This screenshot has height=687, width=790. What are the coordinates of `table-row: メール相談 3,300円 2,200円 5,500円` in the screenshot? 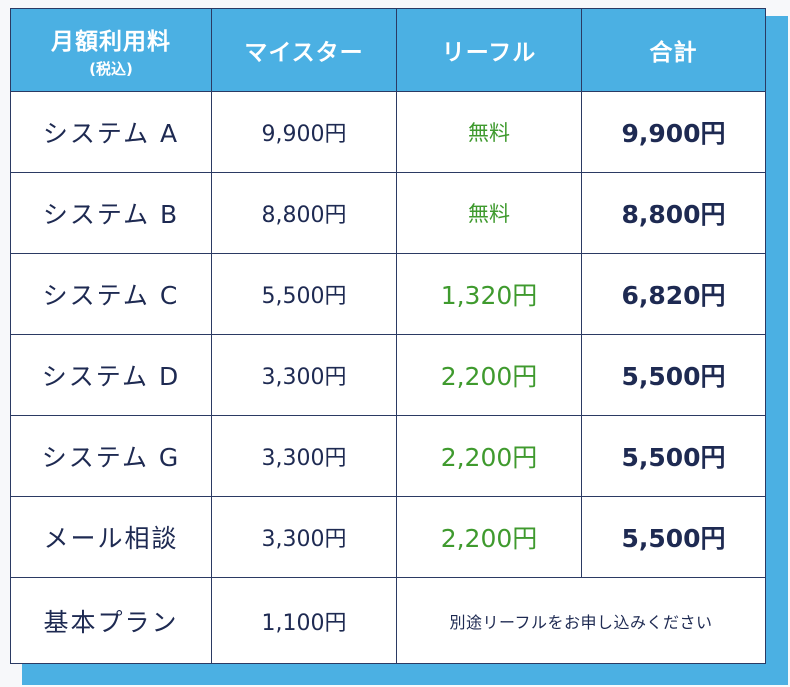 It's located at (388, 536).